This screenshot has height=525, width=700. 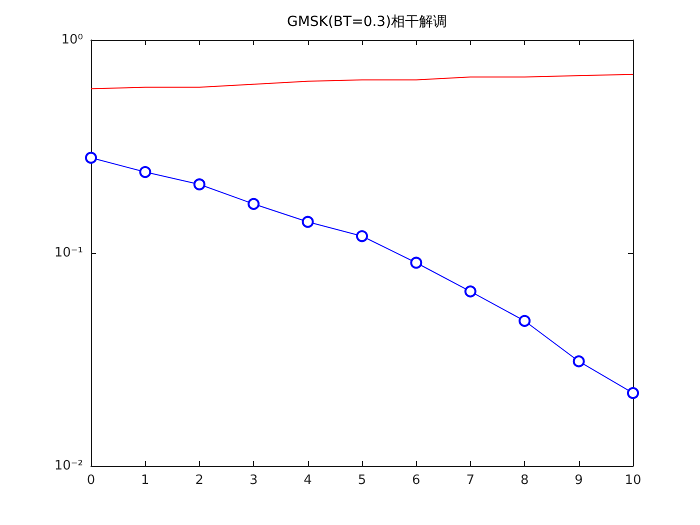 What do you see at coordinates (578, 480) in the screenshot?
I see `x-tick-label: 9` at bounding box center [578, 480].